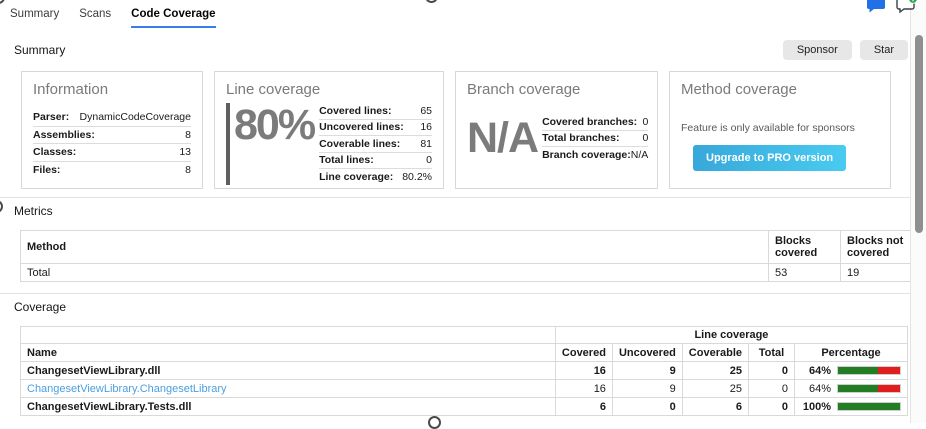 The image size is (926, 429). Describe the element at coordinates (288, 406) in the screenshot. I see `assembly-name-cell: ChangesetViewLibrary.Tests.dll` at that location.